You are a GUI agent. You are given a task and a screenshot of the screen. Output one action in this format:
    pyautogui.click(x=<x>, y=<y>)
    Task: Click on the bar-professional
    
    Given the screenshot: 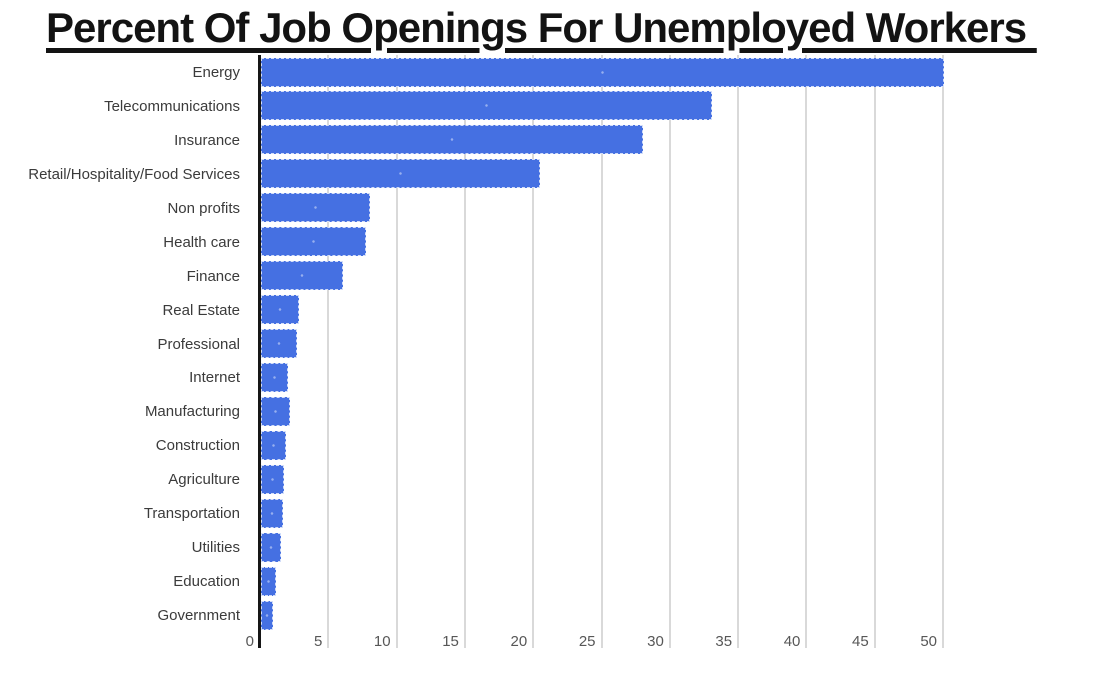 What is the action you would take?
    pyautogui.click(x=279, y=344)
    